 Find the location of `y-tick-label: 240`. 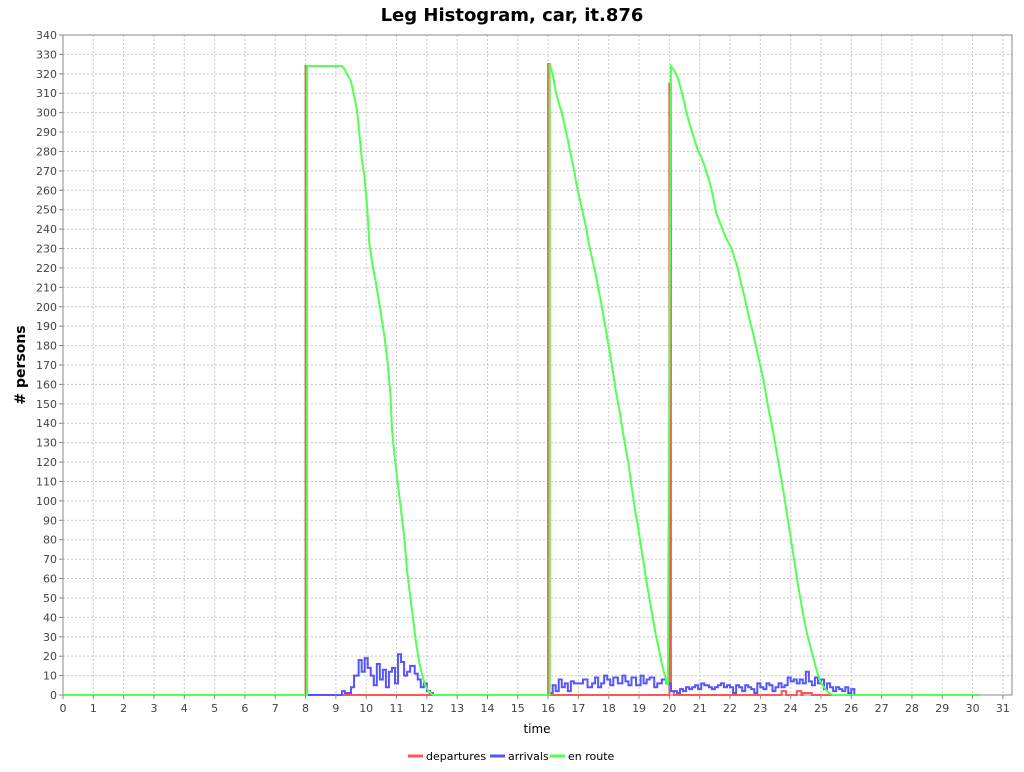

y-tick-label: 240 is located at coordinates (46, 229).